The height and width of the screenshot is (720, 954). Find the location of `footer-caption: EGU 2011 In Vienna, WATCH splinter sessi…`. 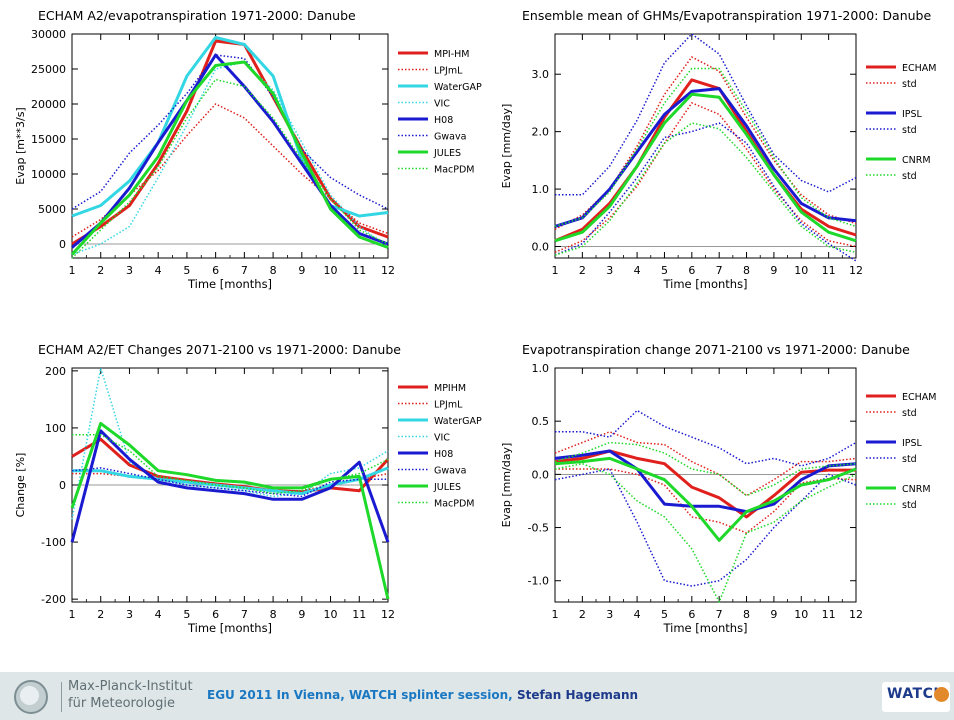

footer-caption: EGU 2011 In Vienna, WATCH splinter sessi… is located at coordinates (422, 695).